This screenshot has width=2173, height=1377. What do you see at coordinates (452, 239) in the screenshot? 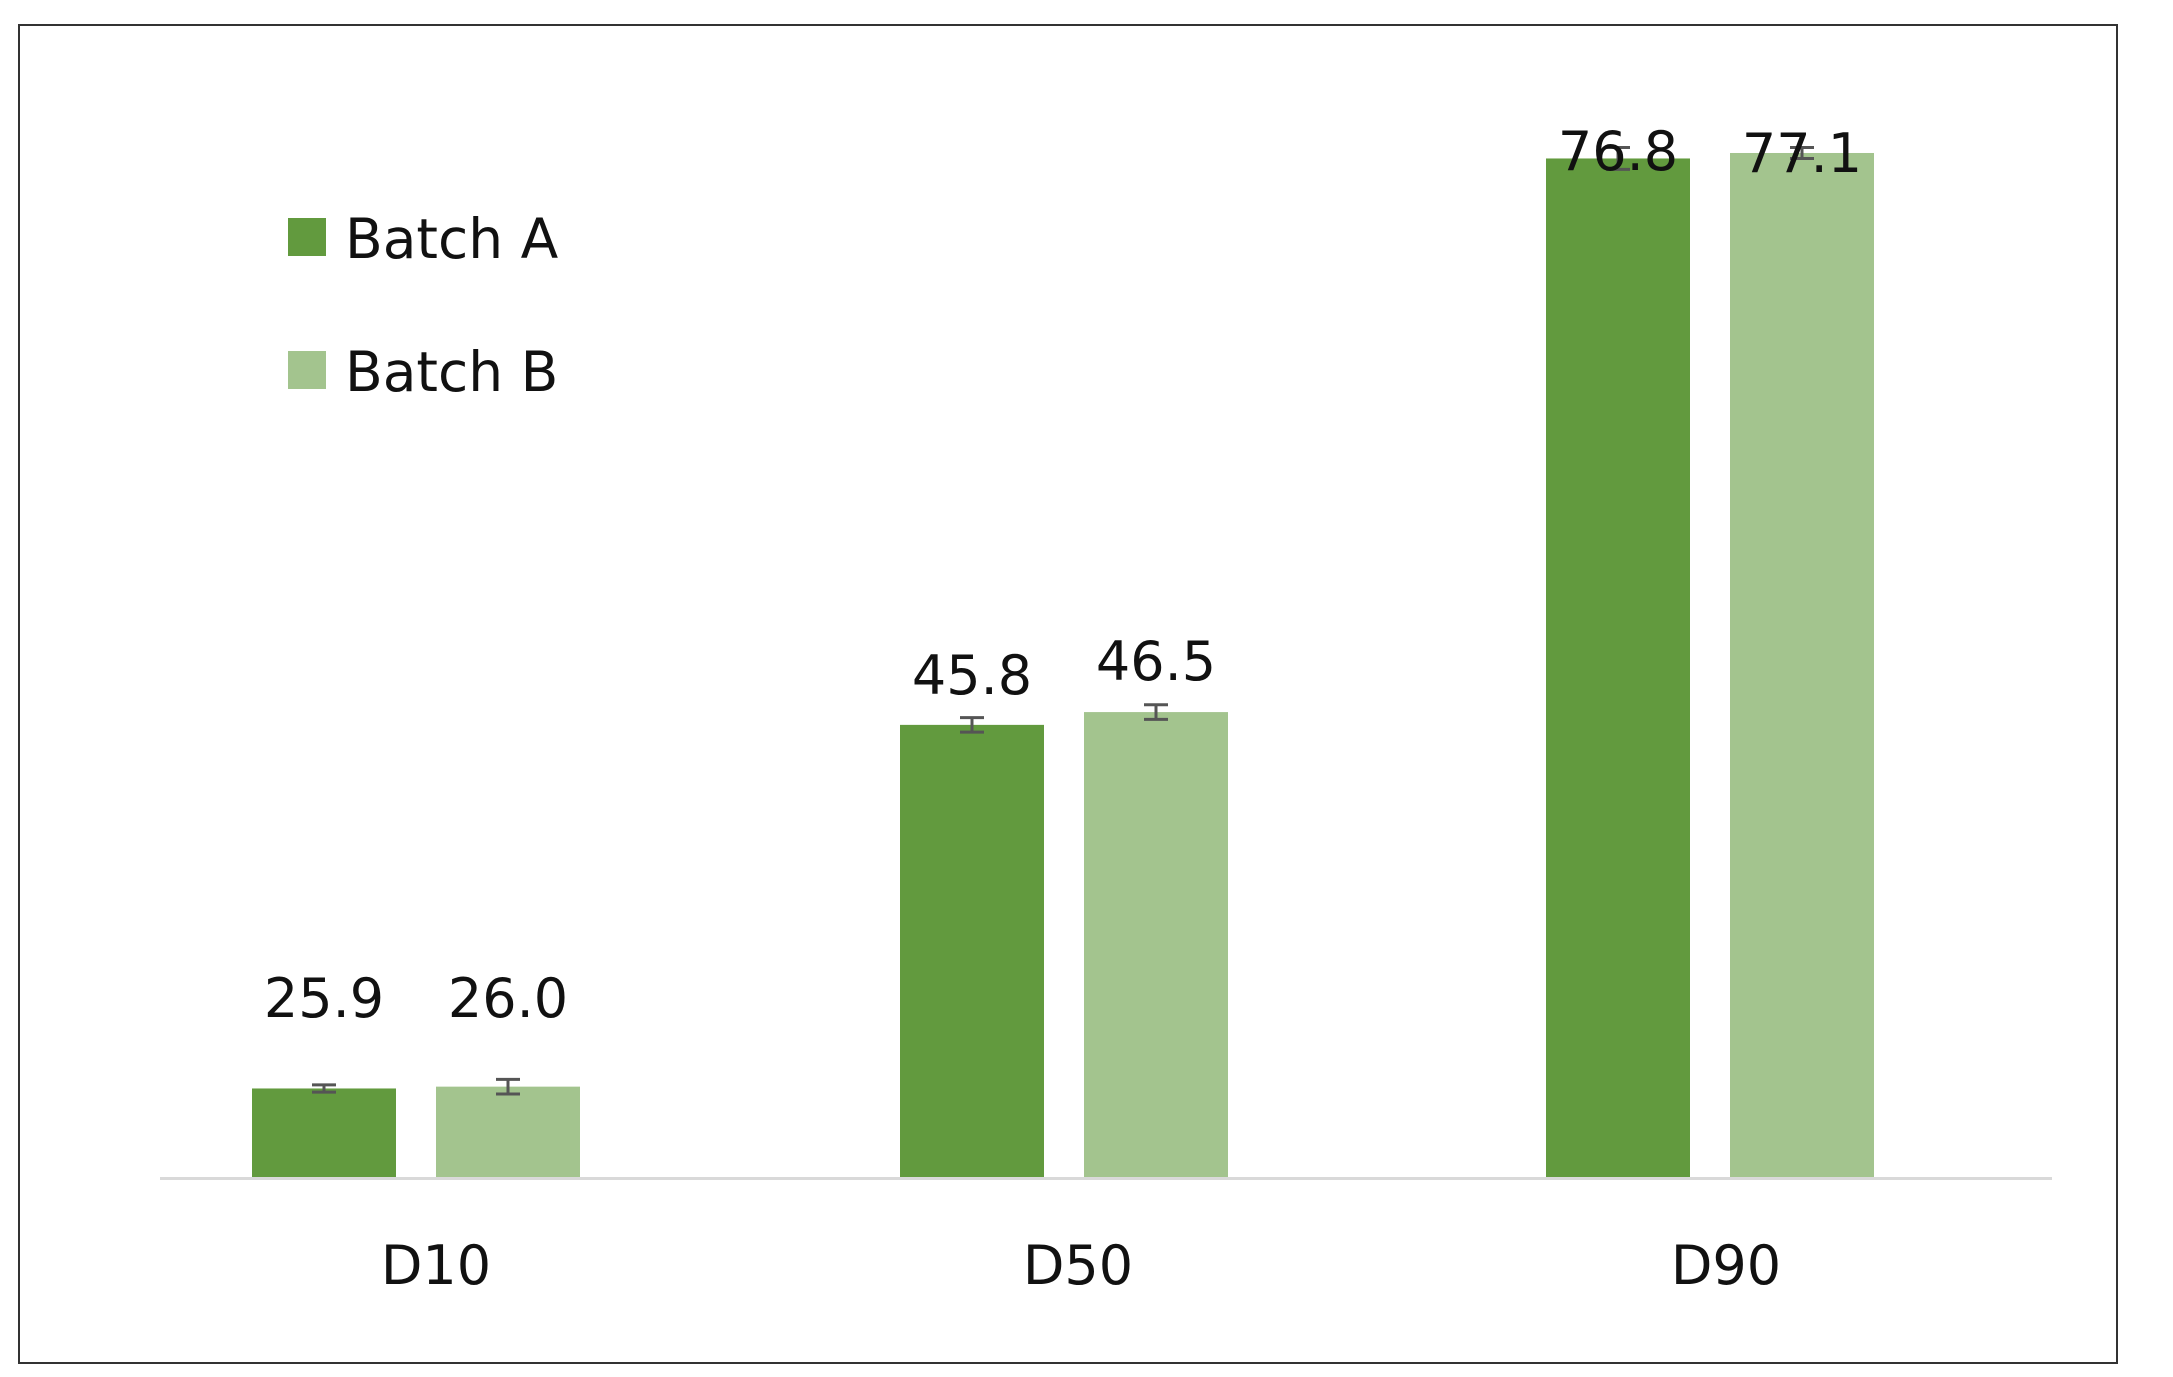
I see `legend-label: Batch A` at bounding box center [452, 239].